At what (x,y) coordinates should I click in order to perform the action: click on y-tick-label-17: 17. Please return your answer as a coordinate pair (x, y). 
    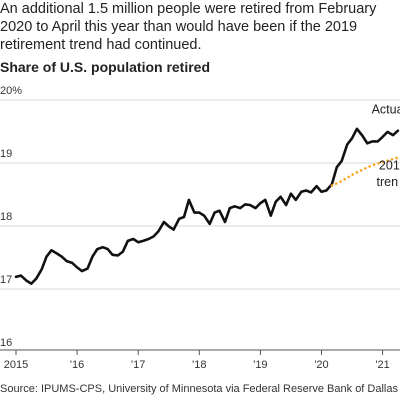
    Looking at the image, I should click on (6, 280).